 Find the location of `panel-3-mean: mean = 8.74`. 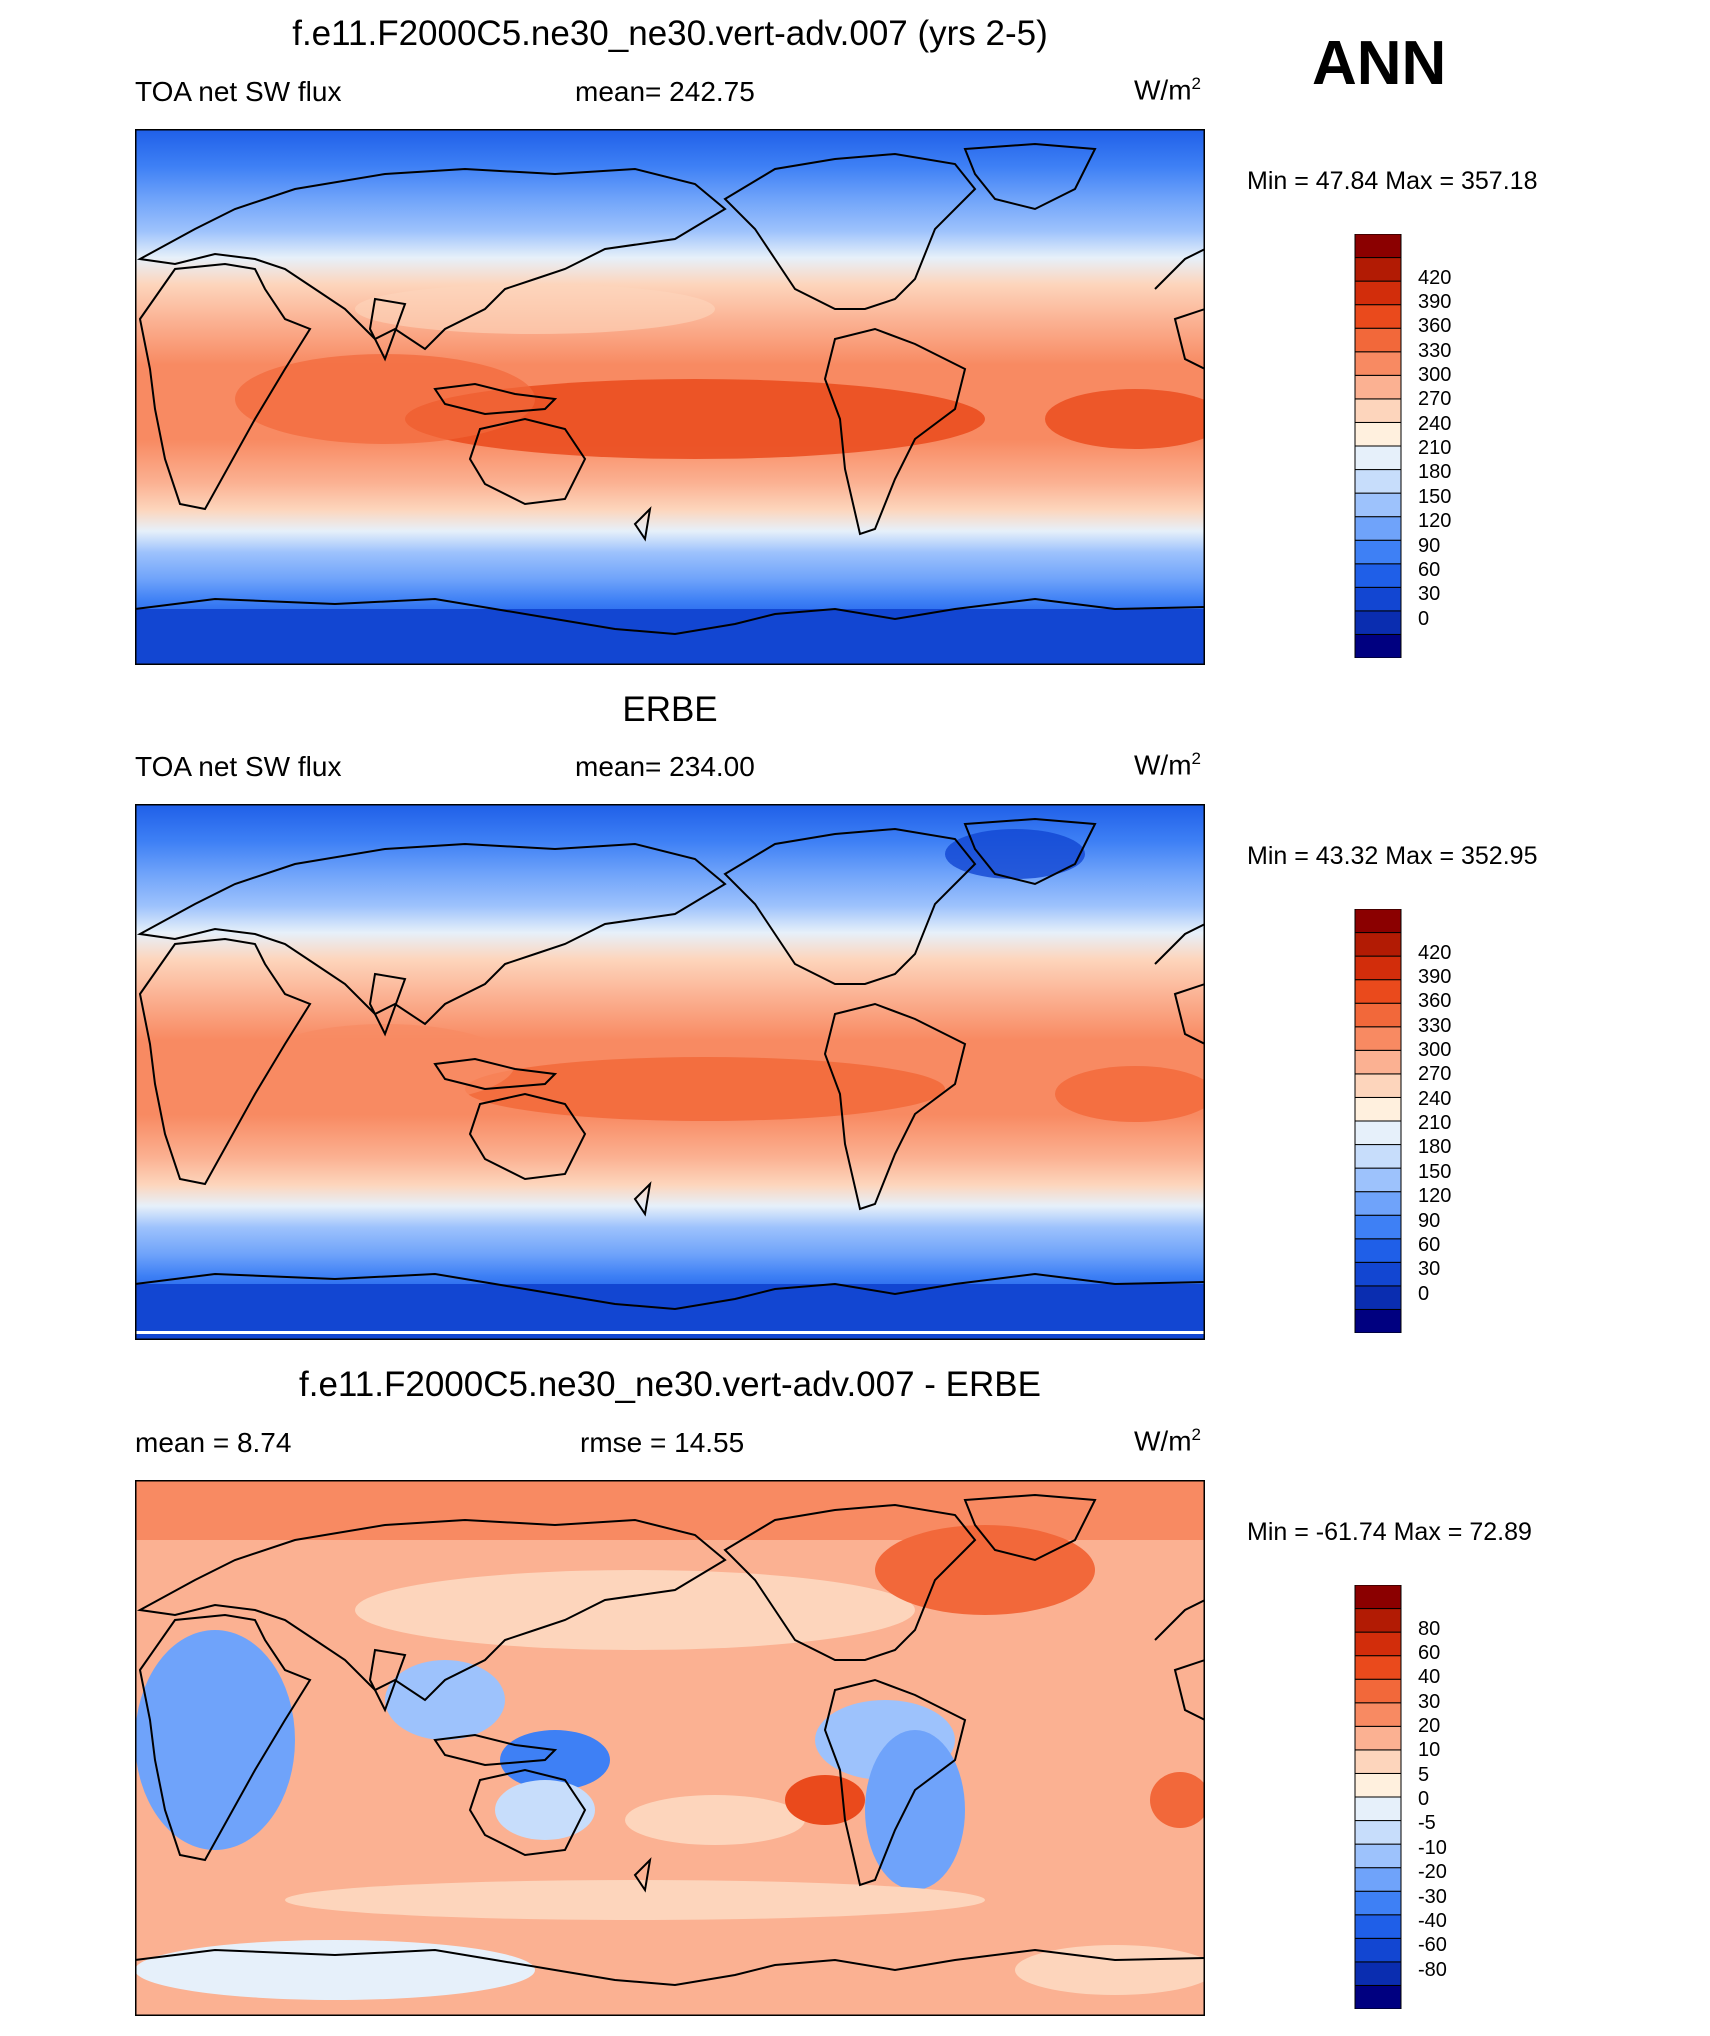

panel-3-mean: mean = 8.74 is located at coordinates (213, 1442).